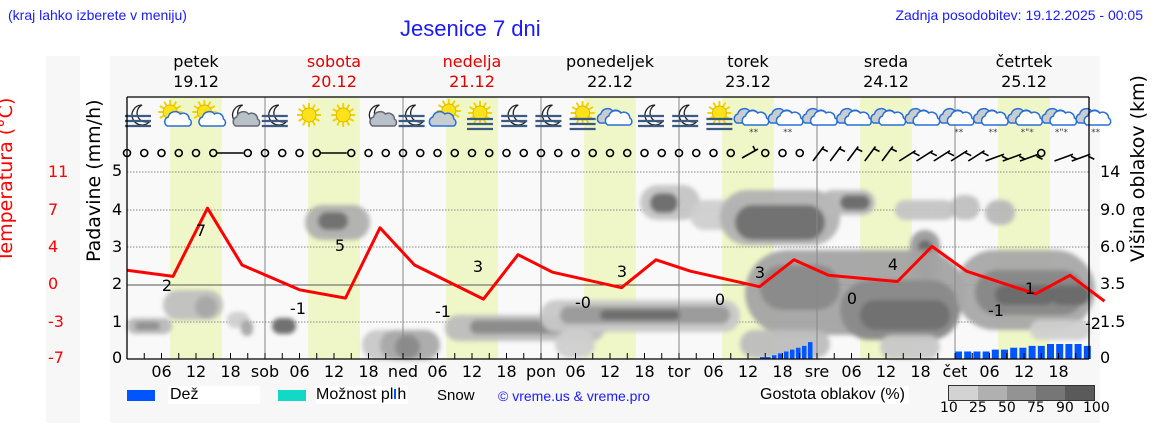  I want to click on weather-icons: ** ** ** ** *"* *"* **, so click(618, 118).